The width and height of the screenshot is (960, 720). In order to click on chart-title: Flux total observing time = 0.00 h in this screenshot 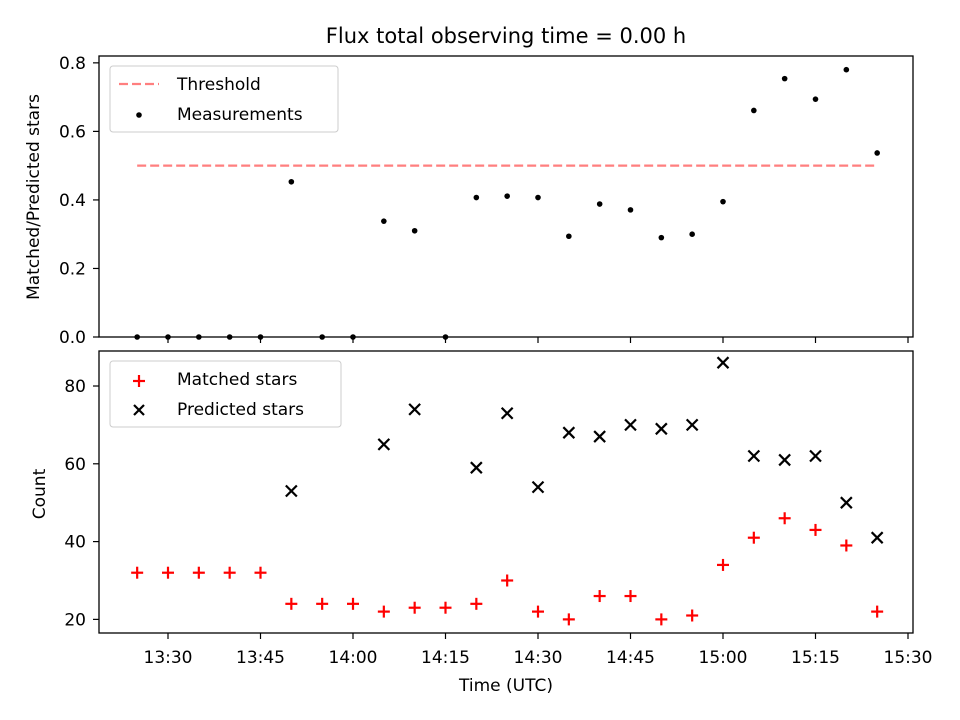, I will do `click(506, 36)`.